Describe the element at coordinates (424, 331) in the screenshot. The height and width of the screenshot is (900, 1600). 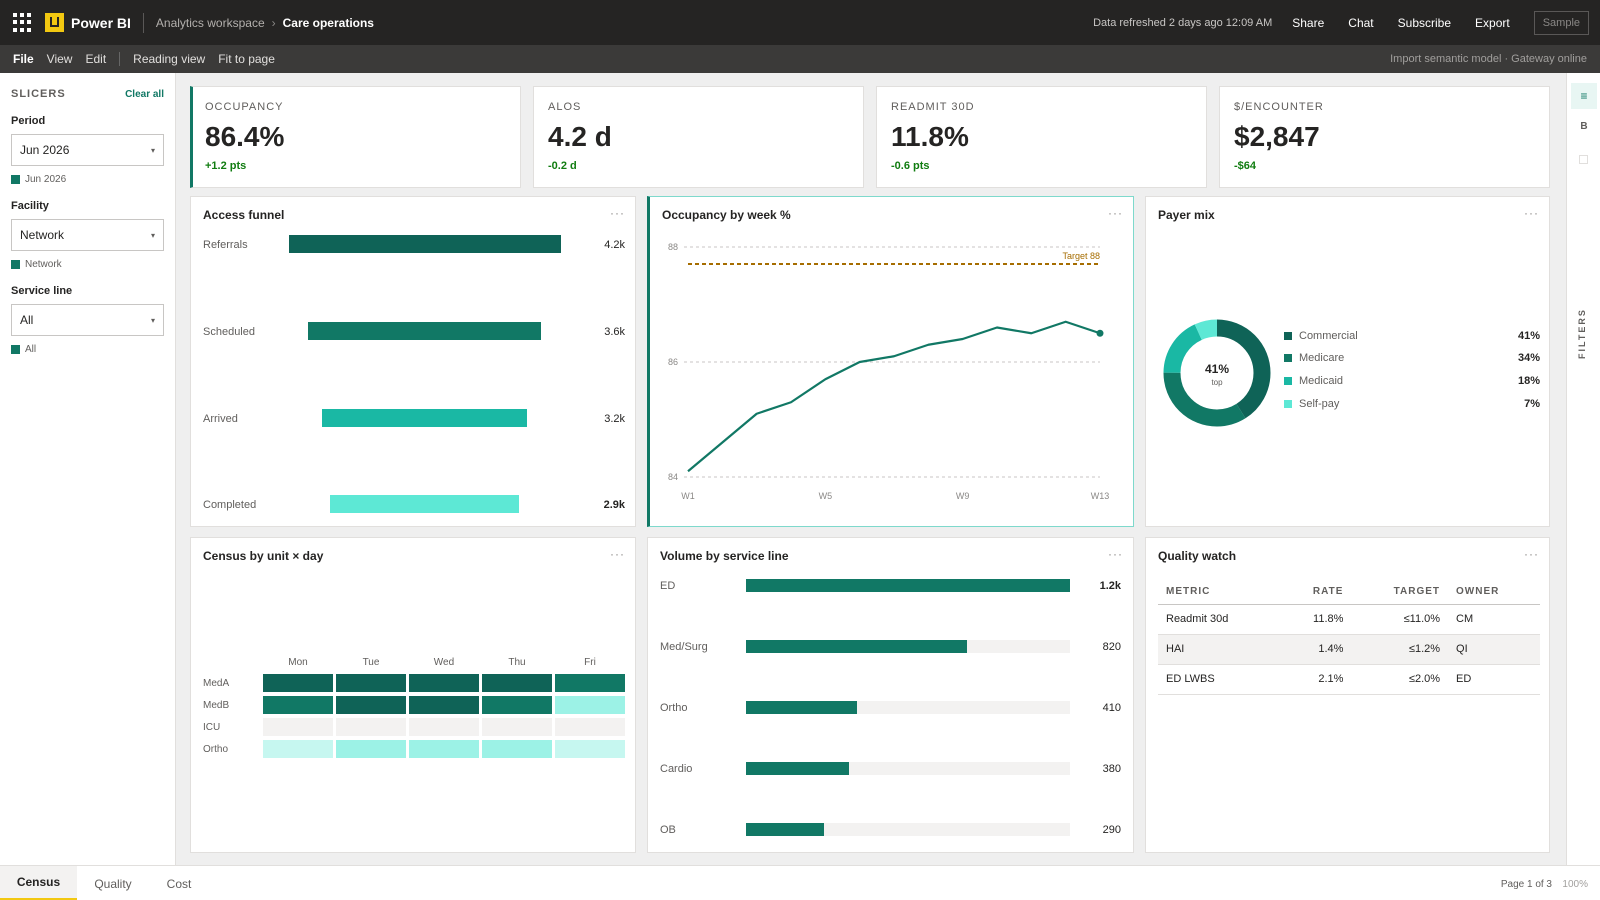
I see `funnel-bar-scheduled` at that location.